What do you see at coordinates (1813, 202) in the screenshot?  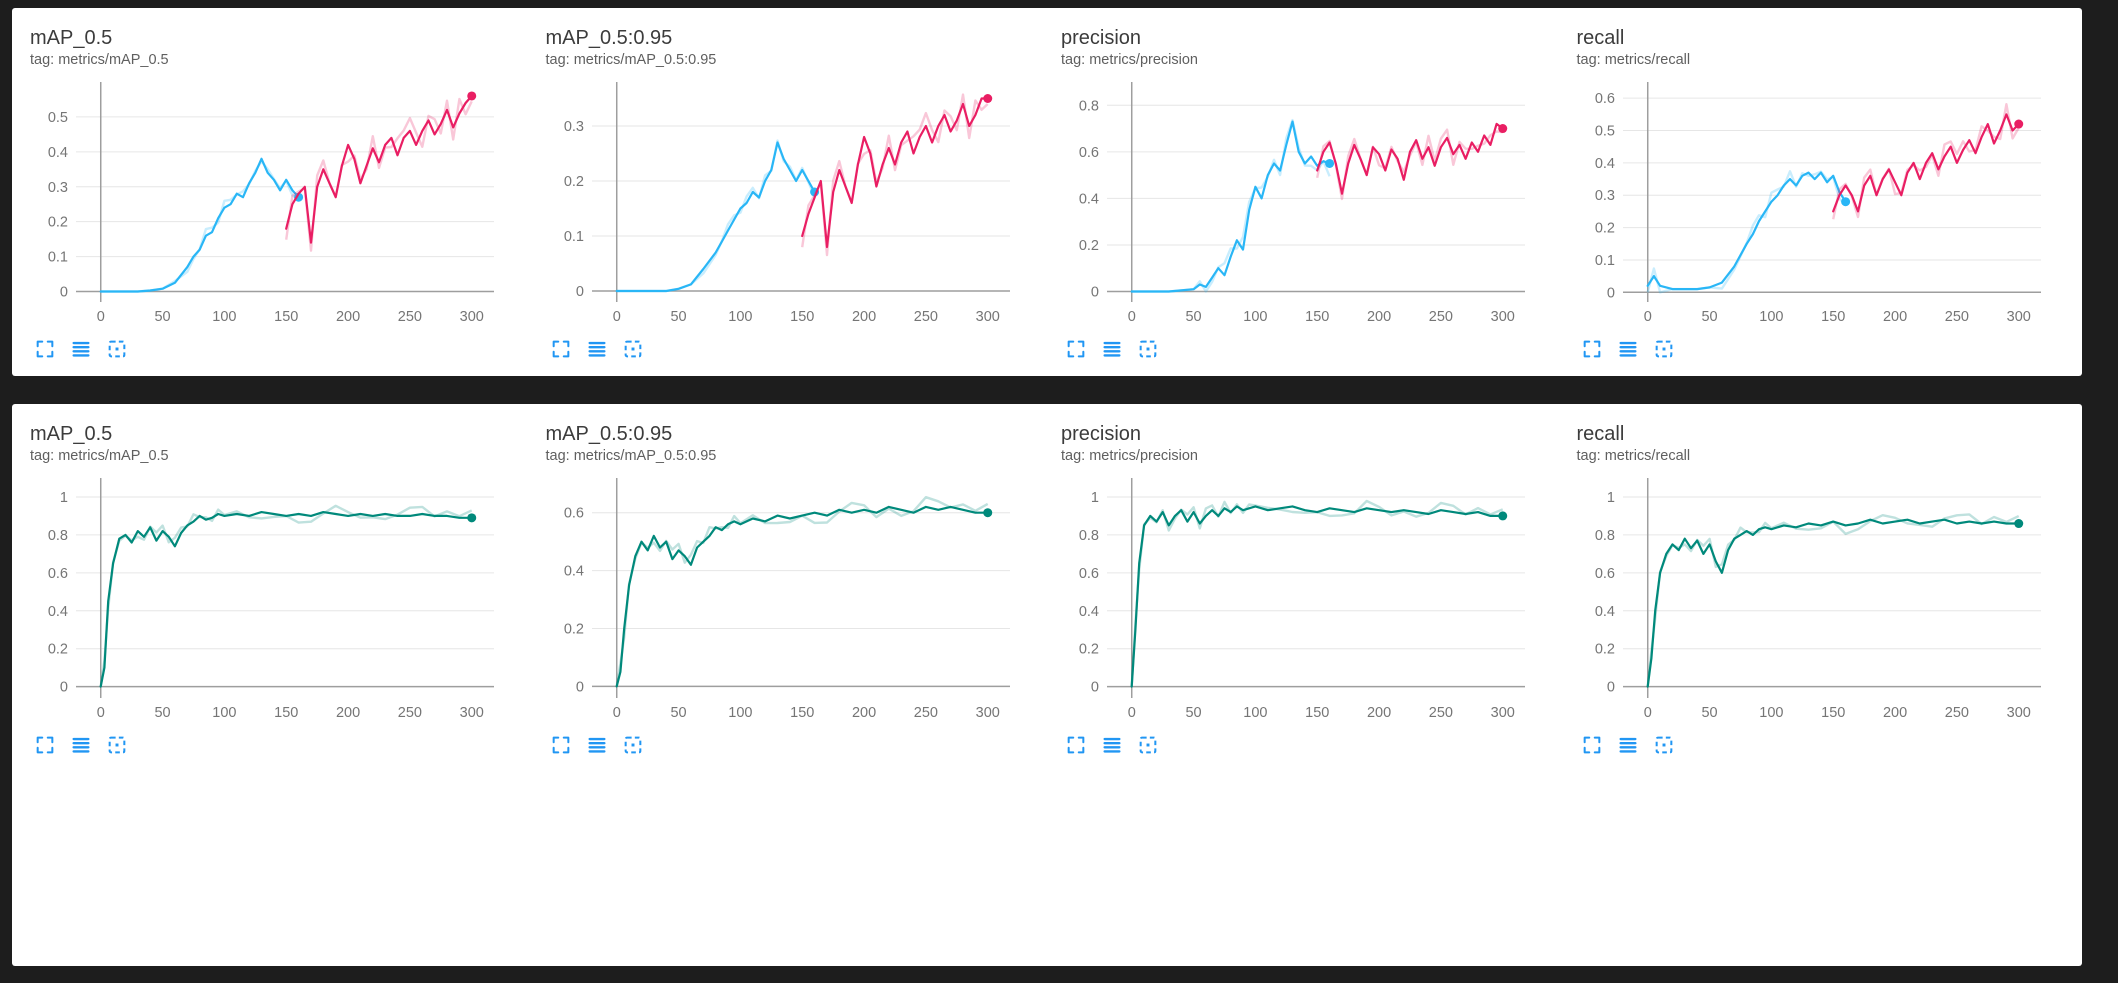 I see `line-chart: 0 0.1 0.2 0.3 0.4 0.5 0.6 0 50 100 150 200 250 300` at bounding box center [1813, 202].